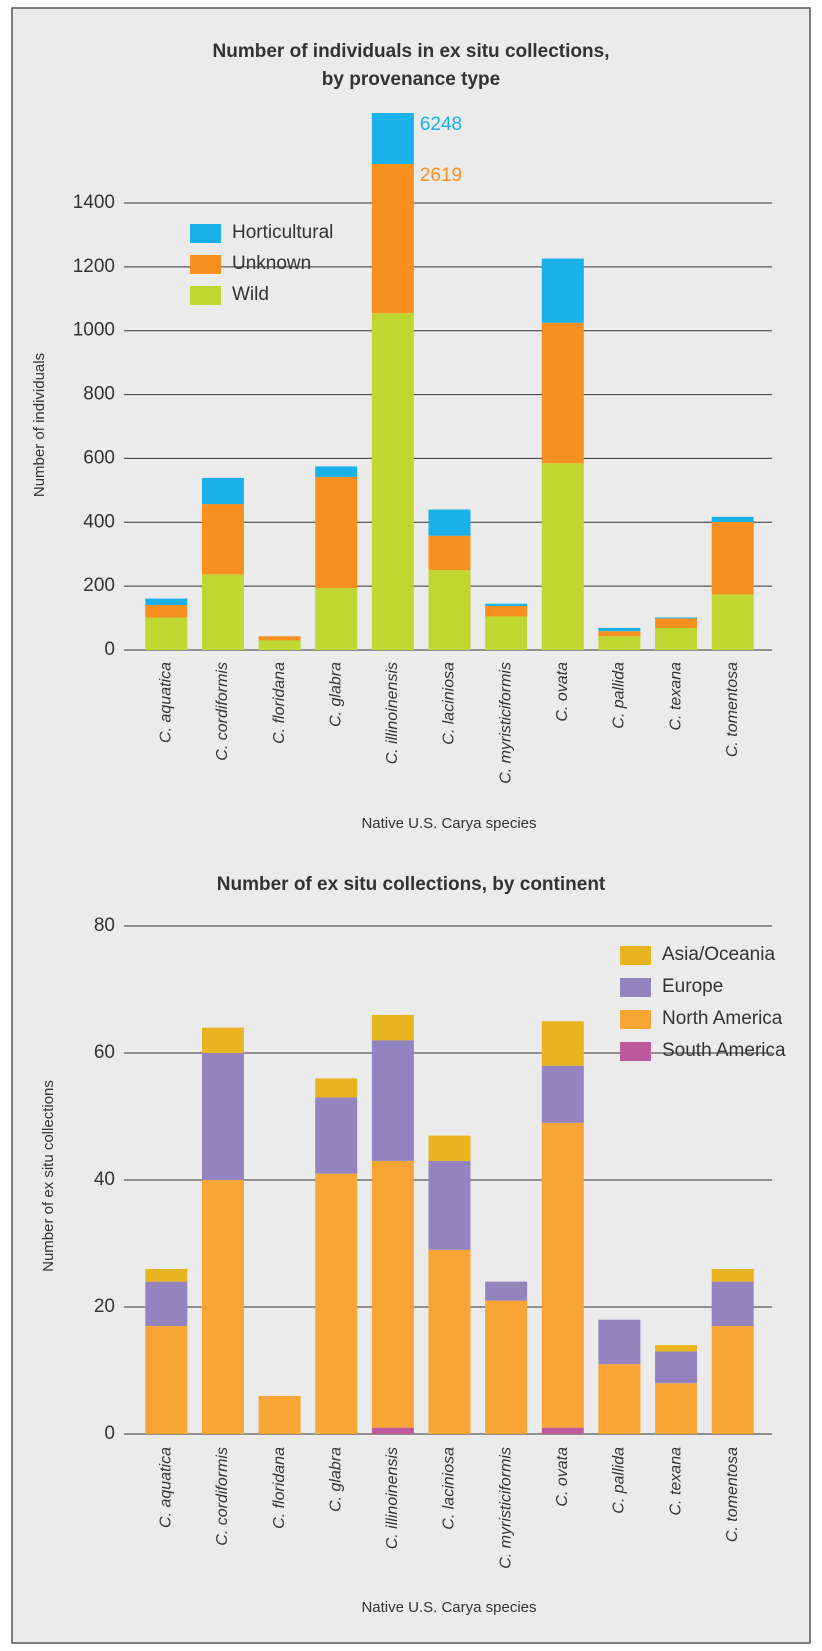 This screenshot has height=1651, width=822. I want to click on legend-label: North America, so click(722, 1018).